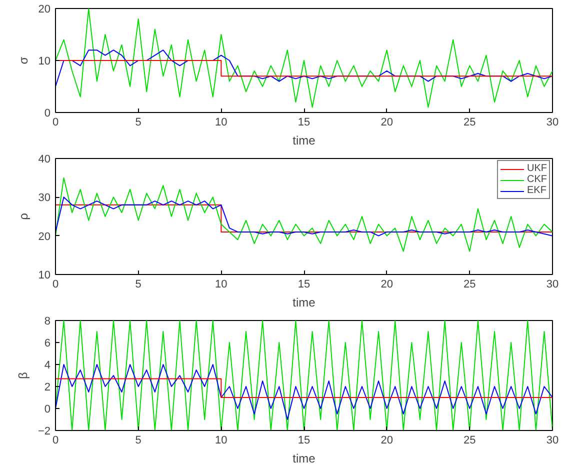 This screenshot has height=470, width=562. Describe the element at coordinates (44, 198) in the screenshot. I see `y-tick-label: 30` at that location.